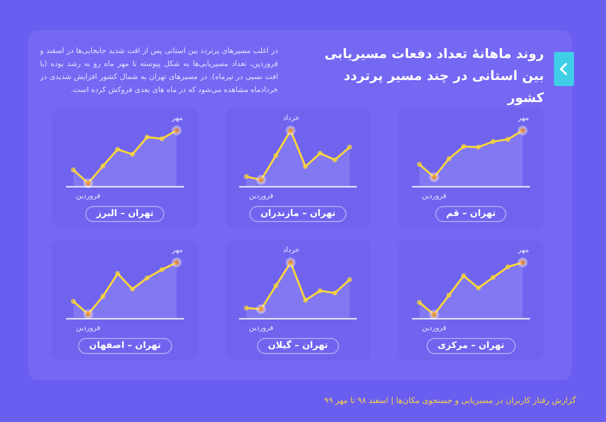 The width and height of the screenshot is (606, 422). Describe the element at coordinates (471, 346) in the screenshot. I see `text: تهران – مرکزی` at that location.